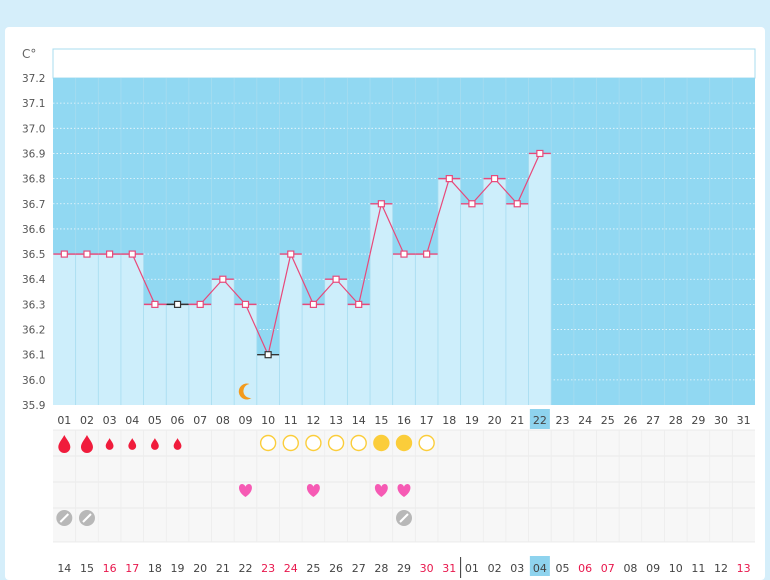 This screenshot has height=580, width=770. Describe the element at coordinates (744, 568) in the screenshot. I see `cycle-date-label: 13` at that location.